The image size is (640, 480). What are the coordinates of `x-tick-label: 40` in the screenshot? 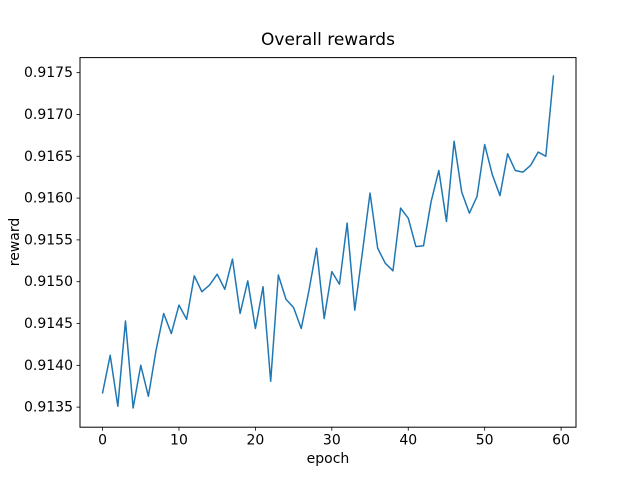 It's located at (408, 441).